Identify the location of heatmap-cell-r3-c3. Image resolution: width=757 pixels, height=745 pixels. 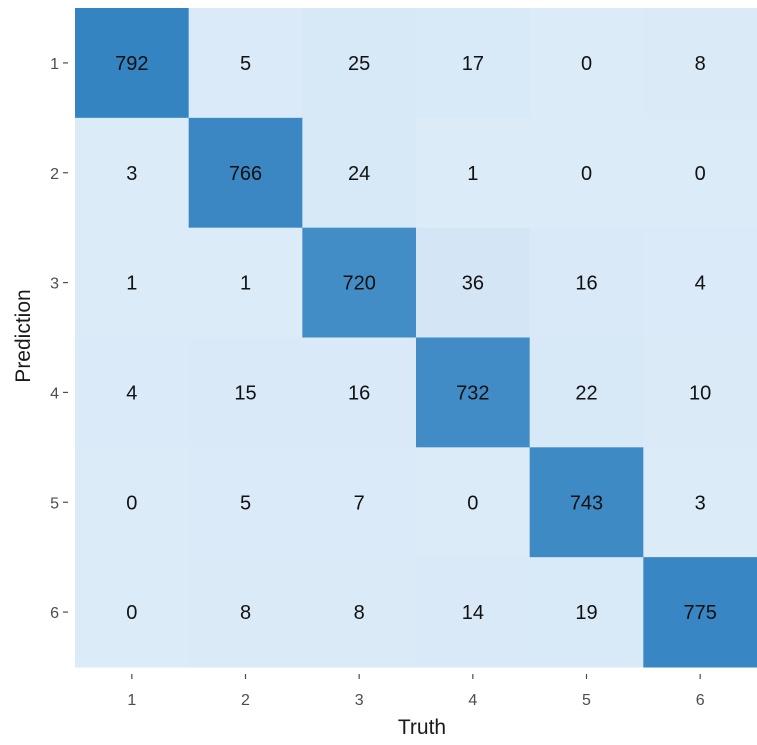
(359, 282).